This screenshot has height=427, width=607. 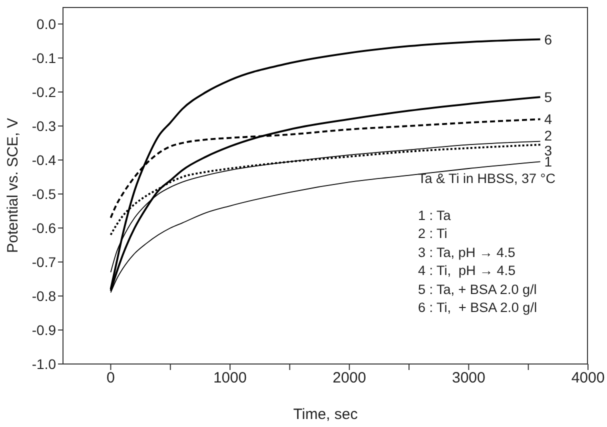 I want to click on series-label: 4, so click(x=548, y=119).